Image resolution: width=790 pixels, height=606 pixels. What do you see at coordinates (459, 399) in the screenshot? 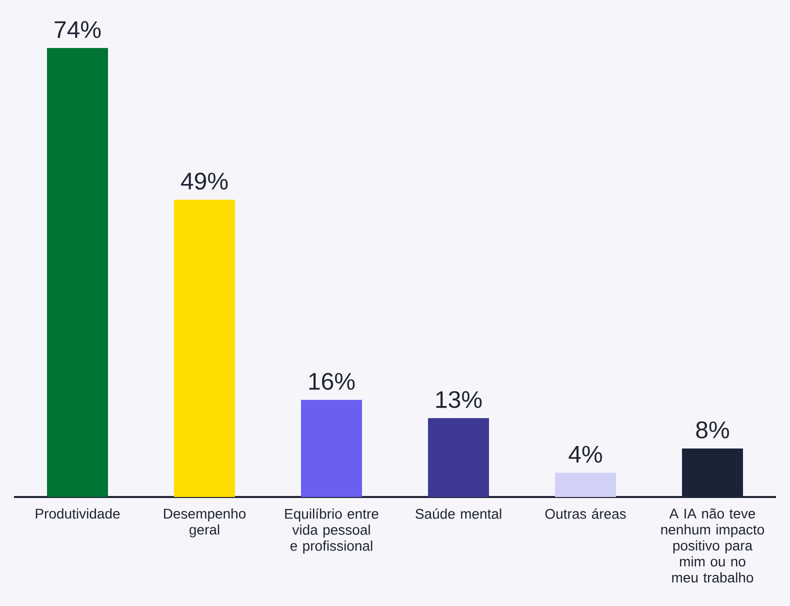
I see `data-label: 13%` at bounding box center [459, 399].